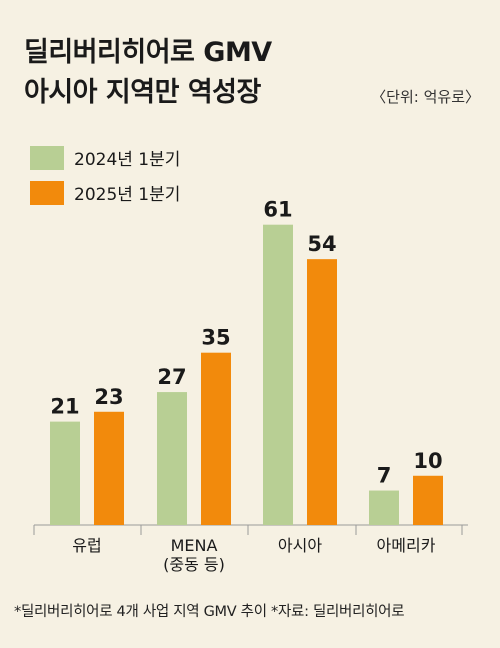 This screenshot has width=500, height=648. I want to click on legend-item-2025: 2025년 1분기, so click(105, 192).